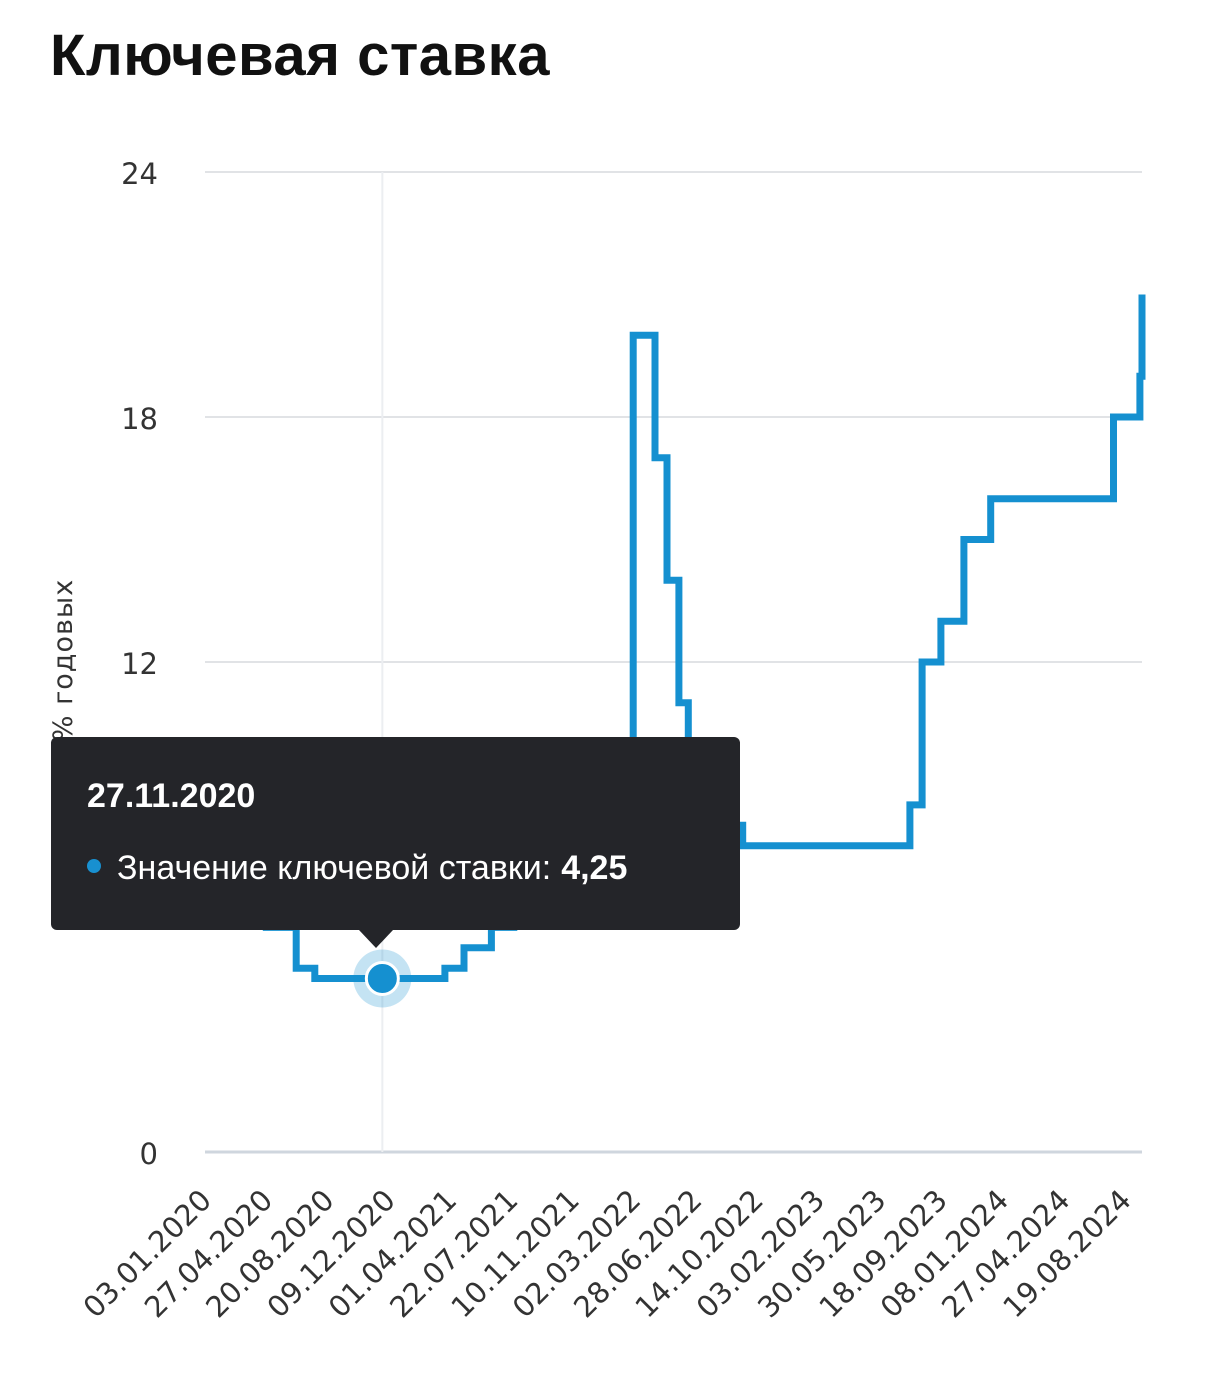  I want to click on y-tick-label: 0, so click(149, 1154).